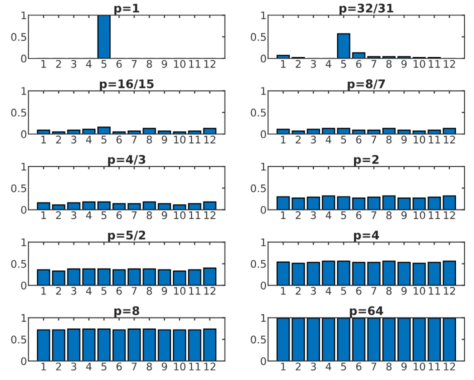  What do you see at coordinates (366, 85) in the screenshot?
I see `chart-title: p=8/7` at bounding box center [366, 85].